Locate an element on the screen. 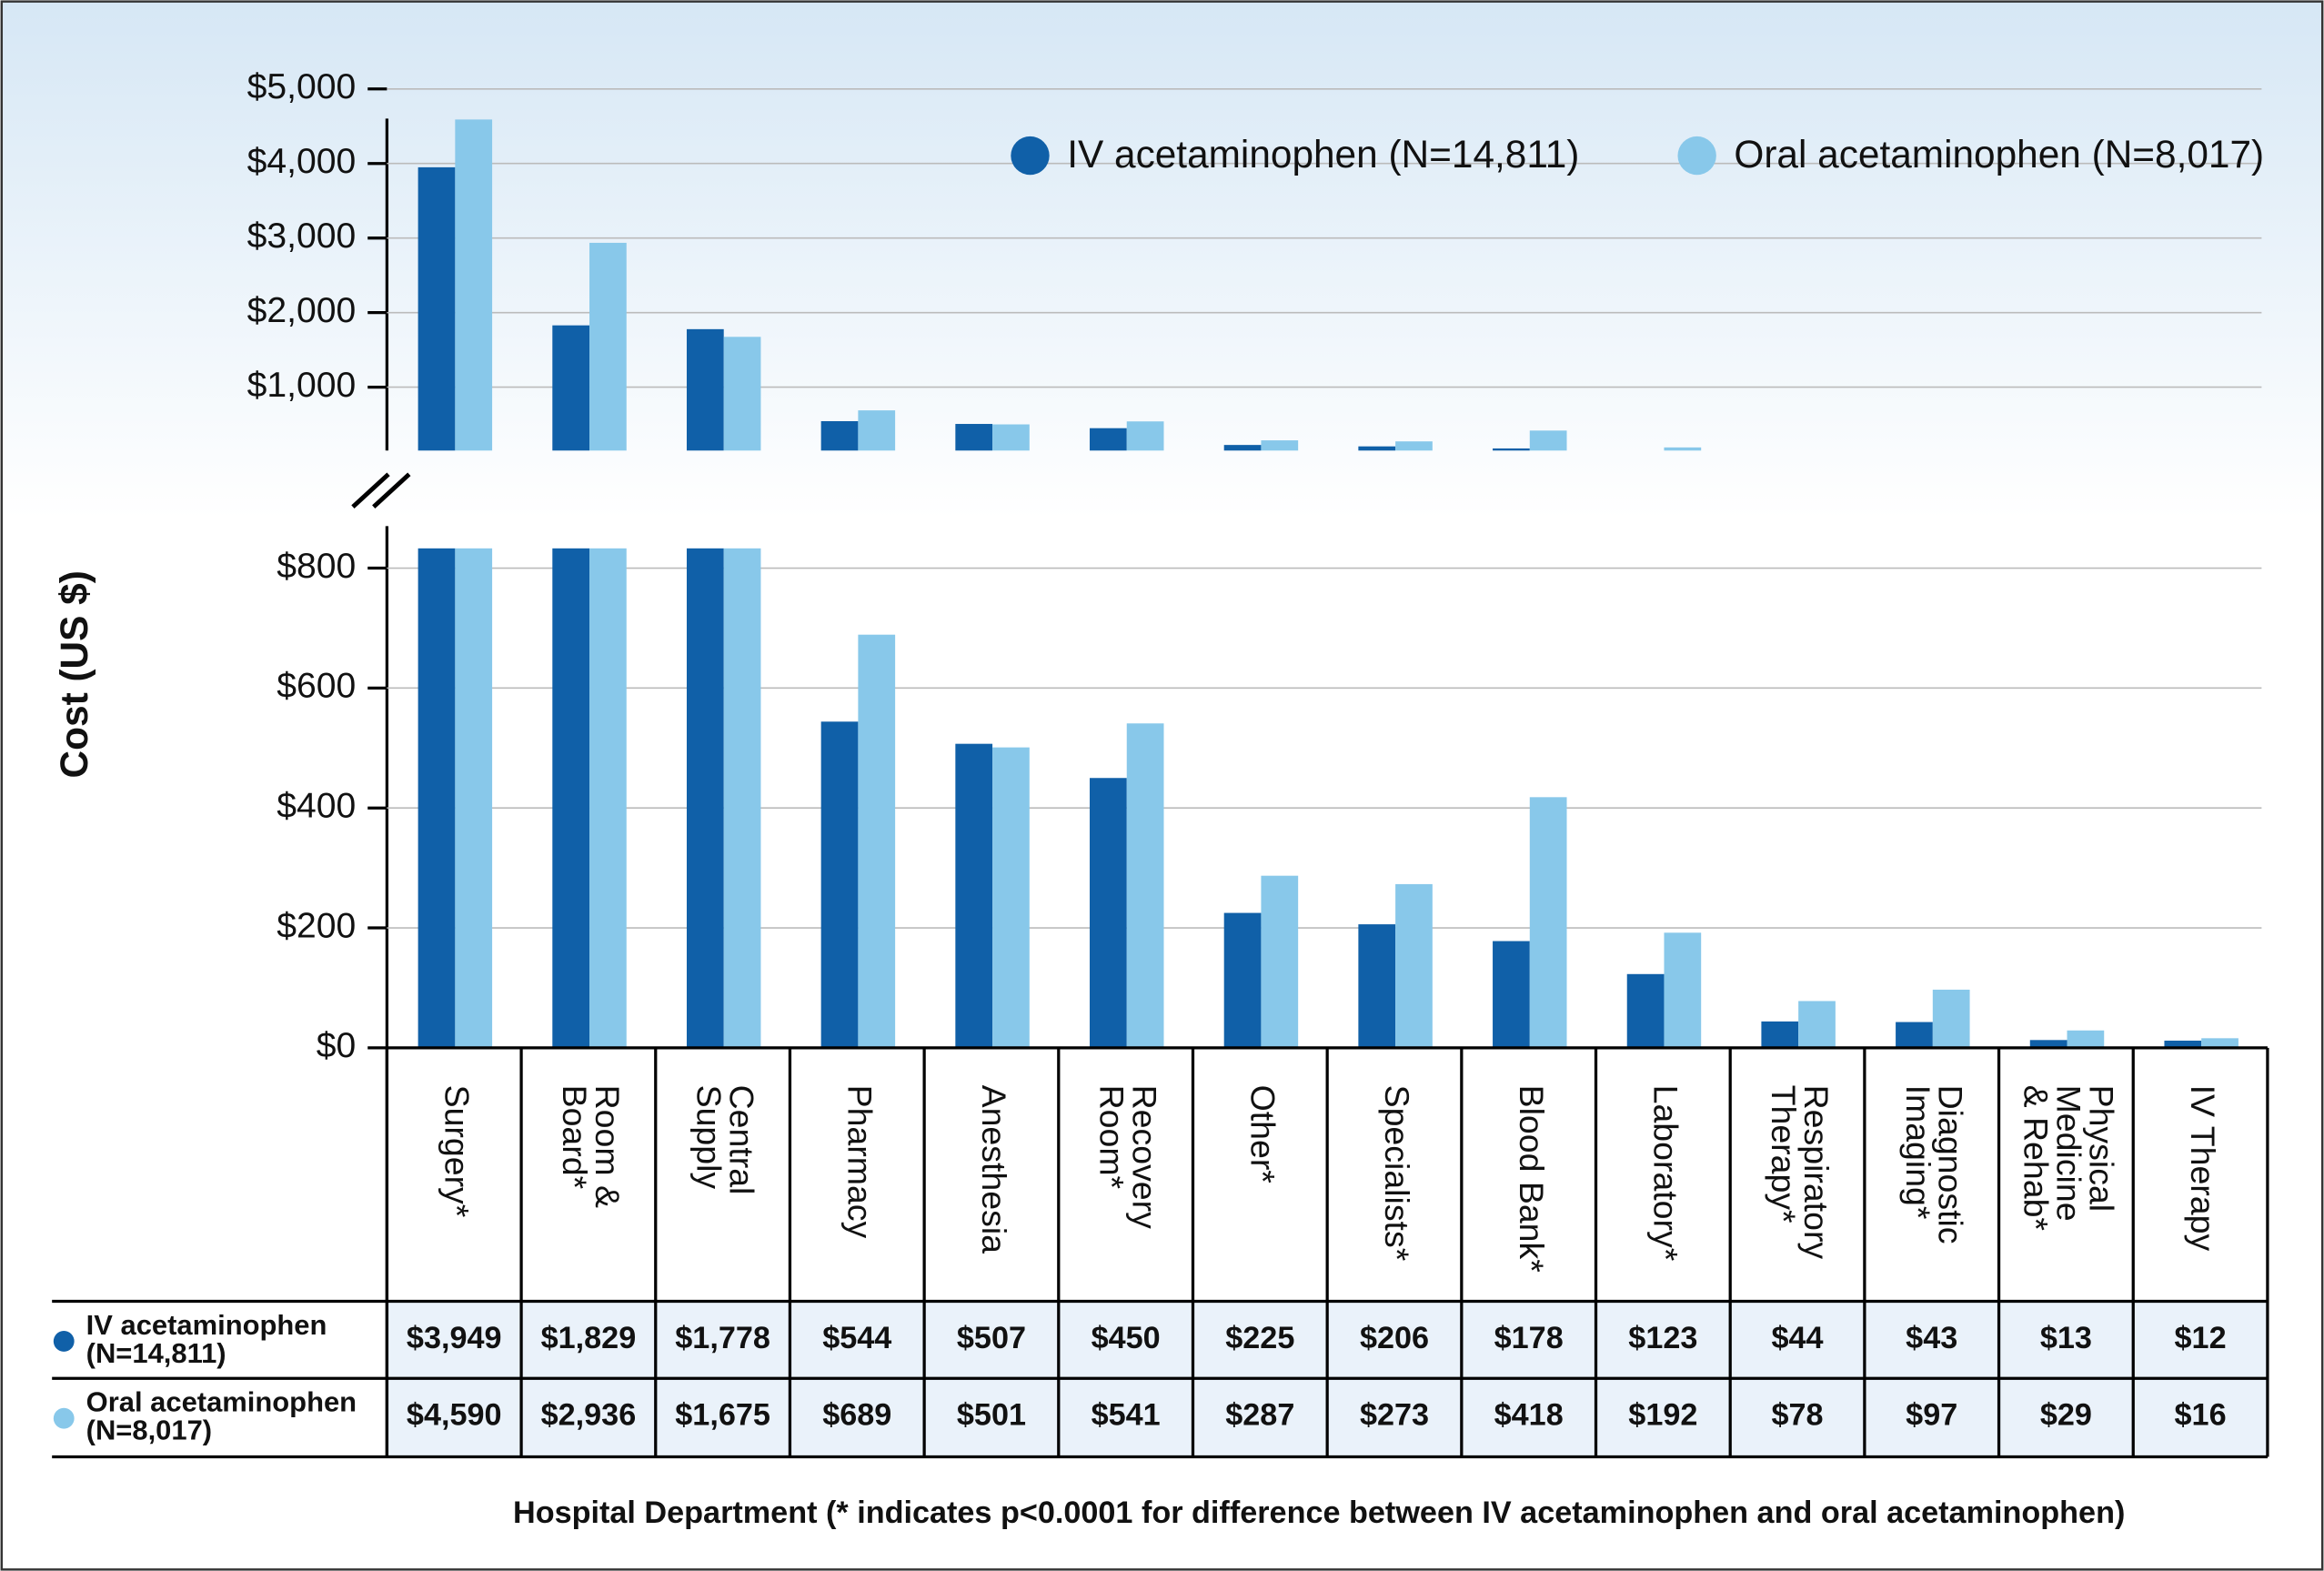  table-value: $12 is located at coordinates (2201, 1338).